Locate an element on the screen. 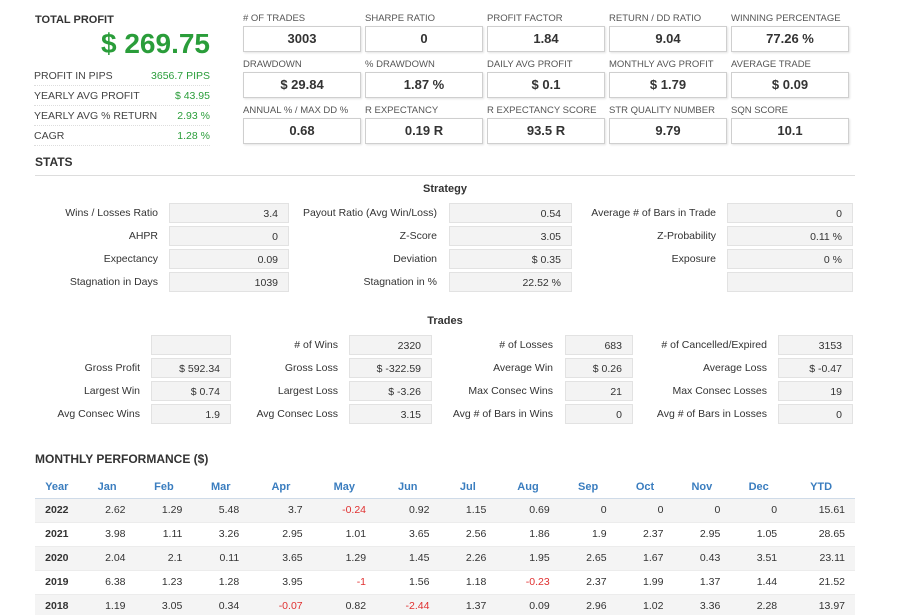  strategy-label is located at coordinates (616, 282).